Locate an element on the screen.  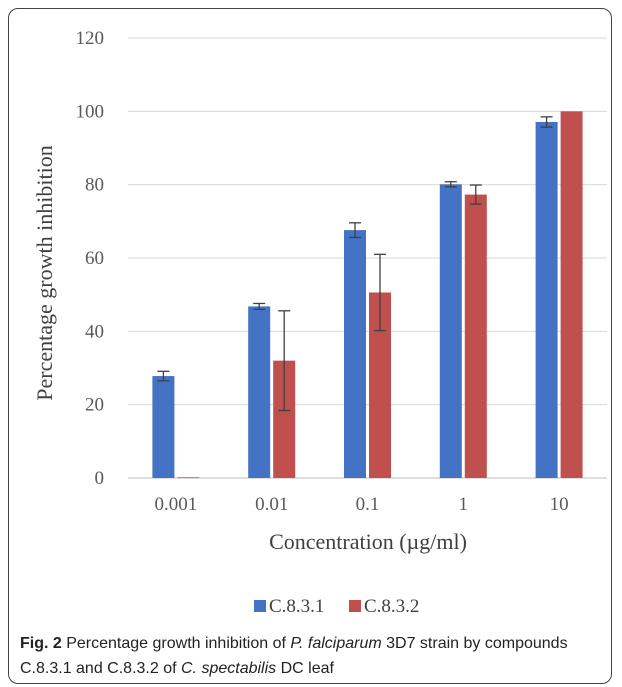
x-tick-label: 10 is located at coordinates (559, 504).